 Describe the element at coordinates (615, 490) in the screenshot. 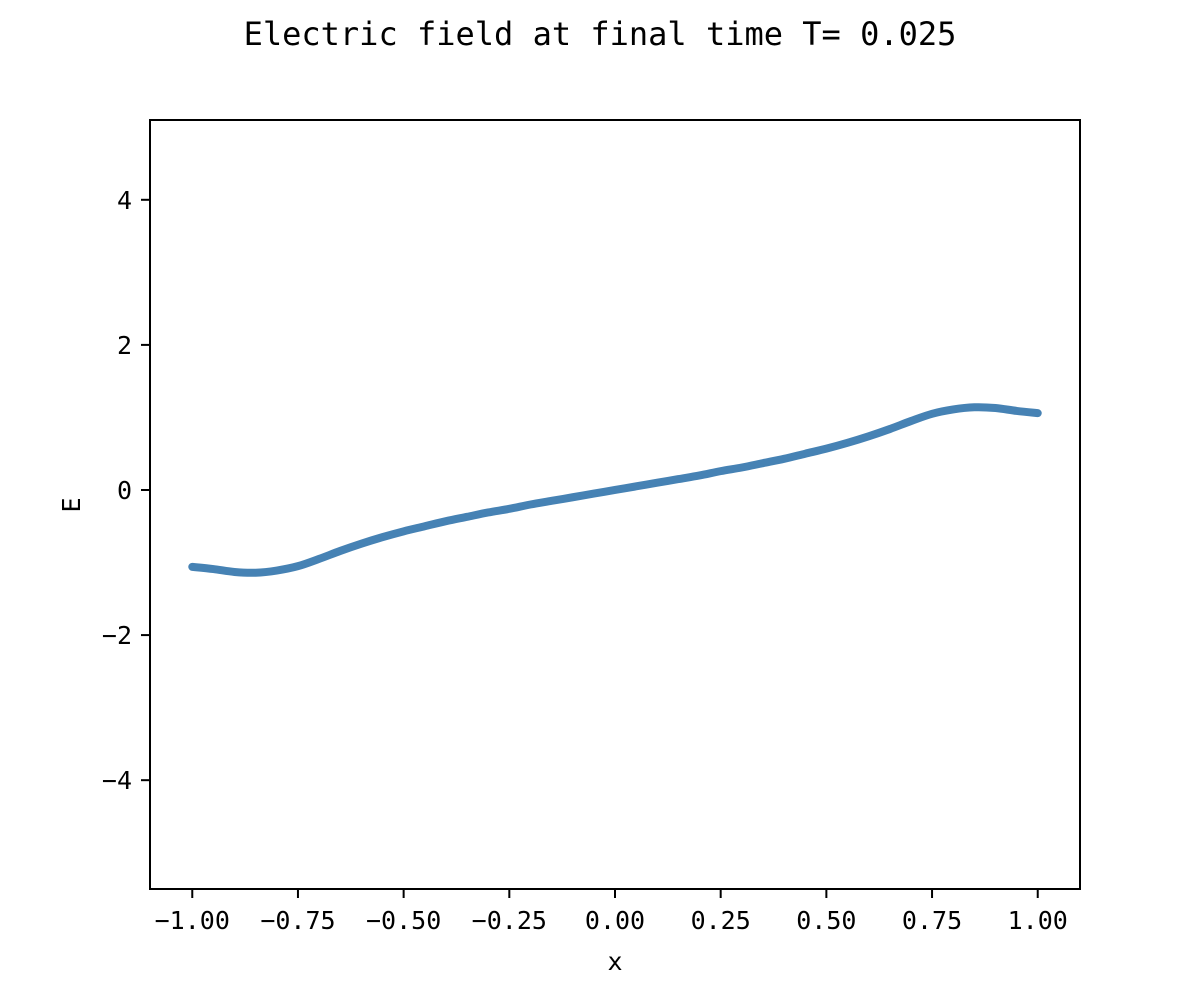

I see `series-line` at that location.